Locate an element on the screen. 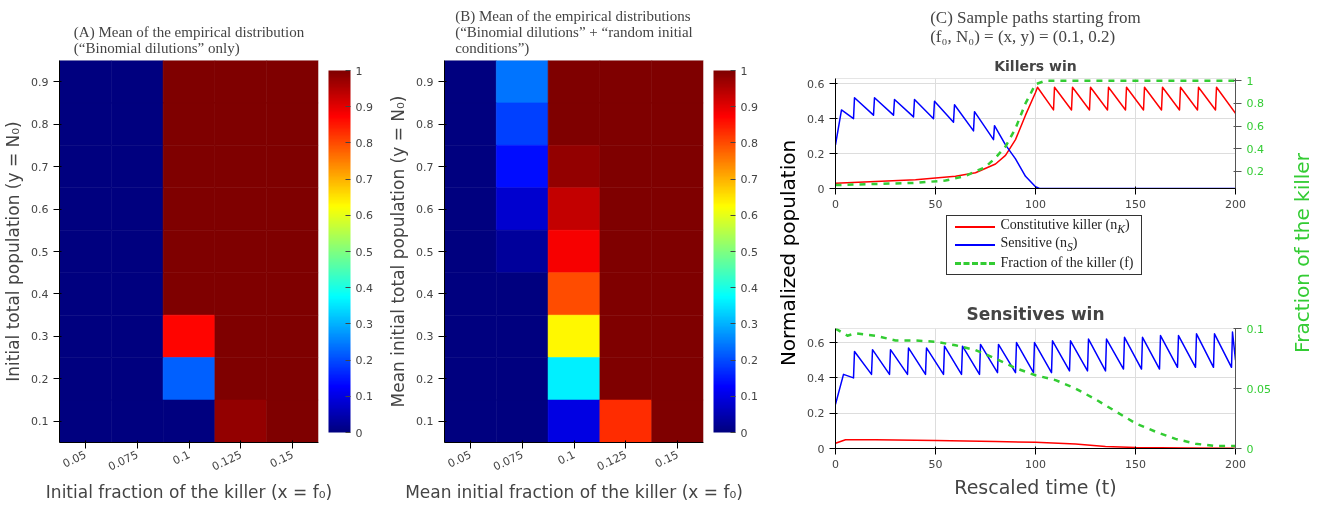 This screenshot has width=1319, height=515. y2-axis-title: Fraction of the killer is located at coordinates (1301, 252).